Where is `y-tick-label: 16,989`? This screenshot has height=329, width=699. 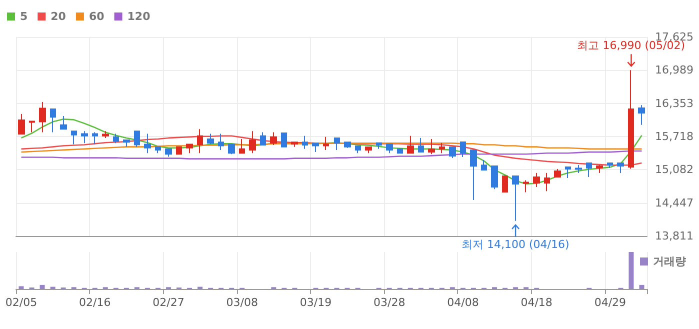 y-tick-label: 16,989 is located at coordinates (674, 70).